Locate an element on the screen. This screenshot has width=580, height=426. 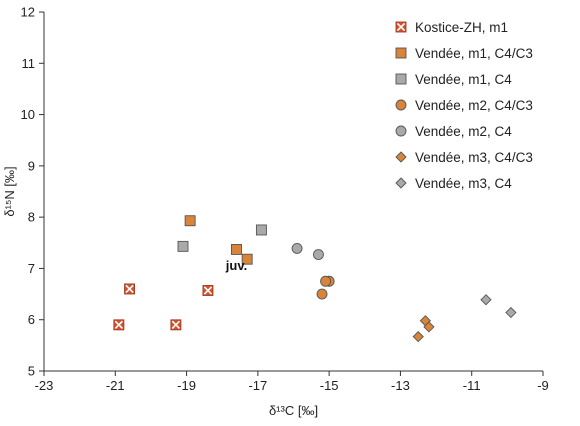
y-axis-label: δ¹⁵N [‰] is located at coordinates (9, 191).